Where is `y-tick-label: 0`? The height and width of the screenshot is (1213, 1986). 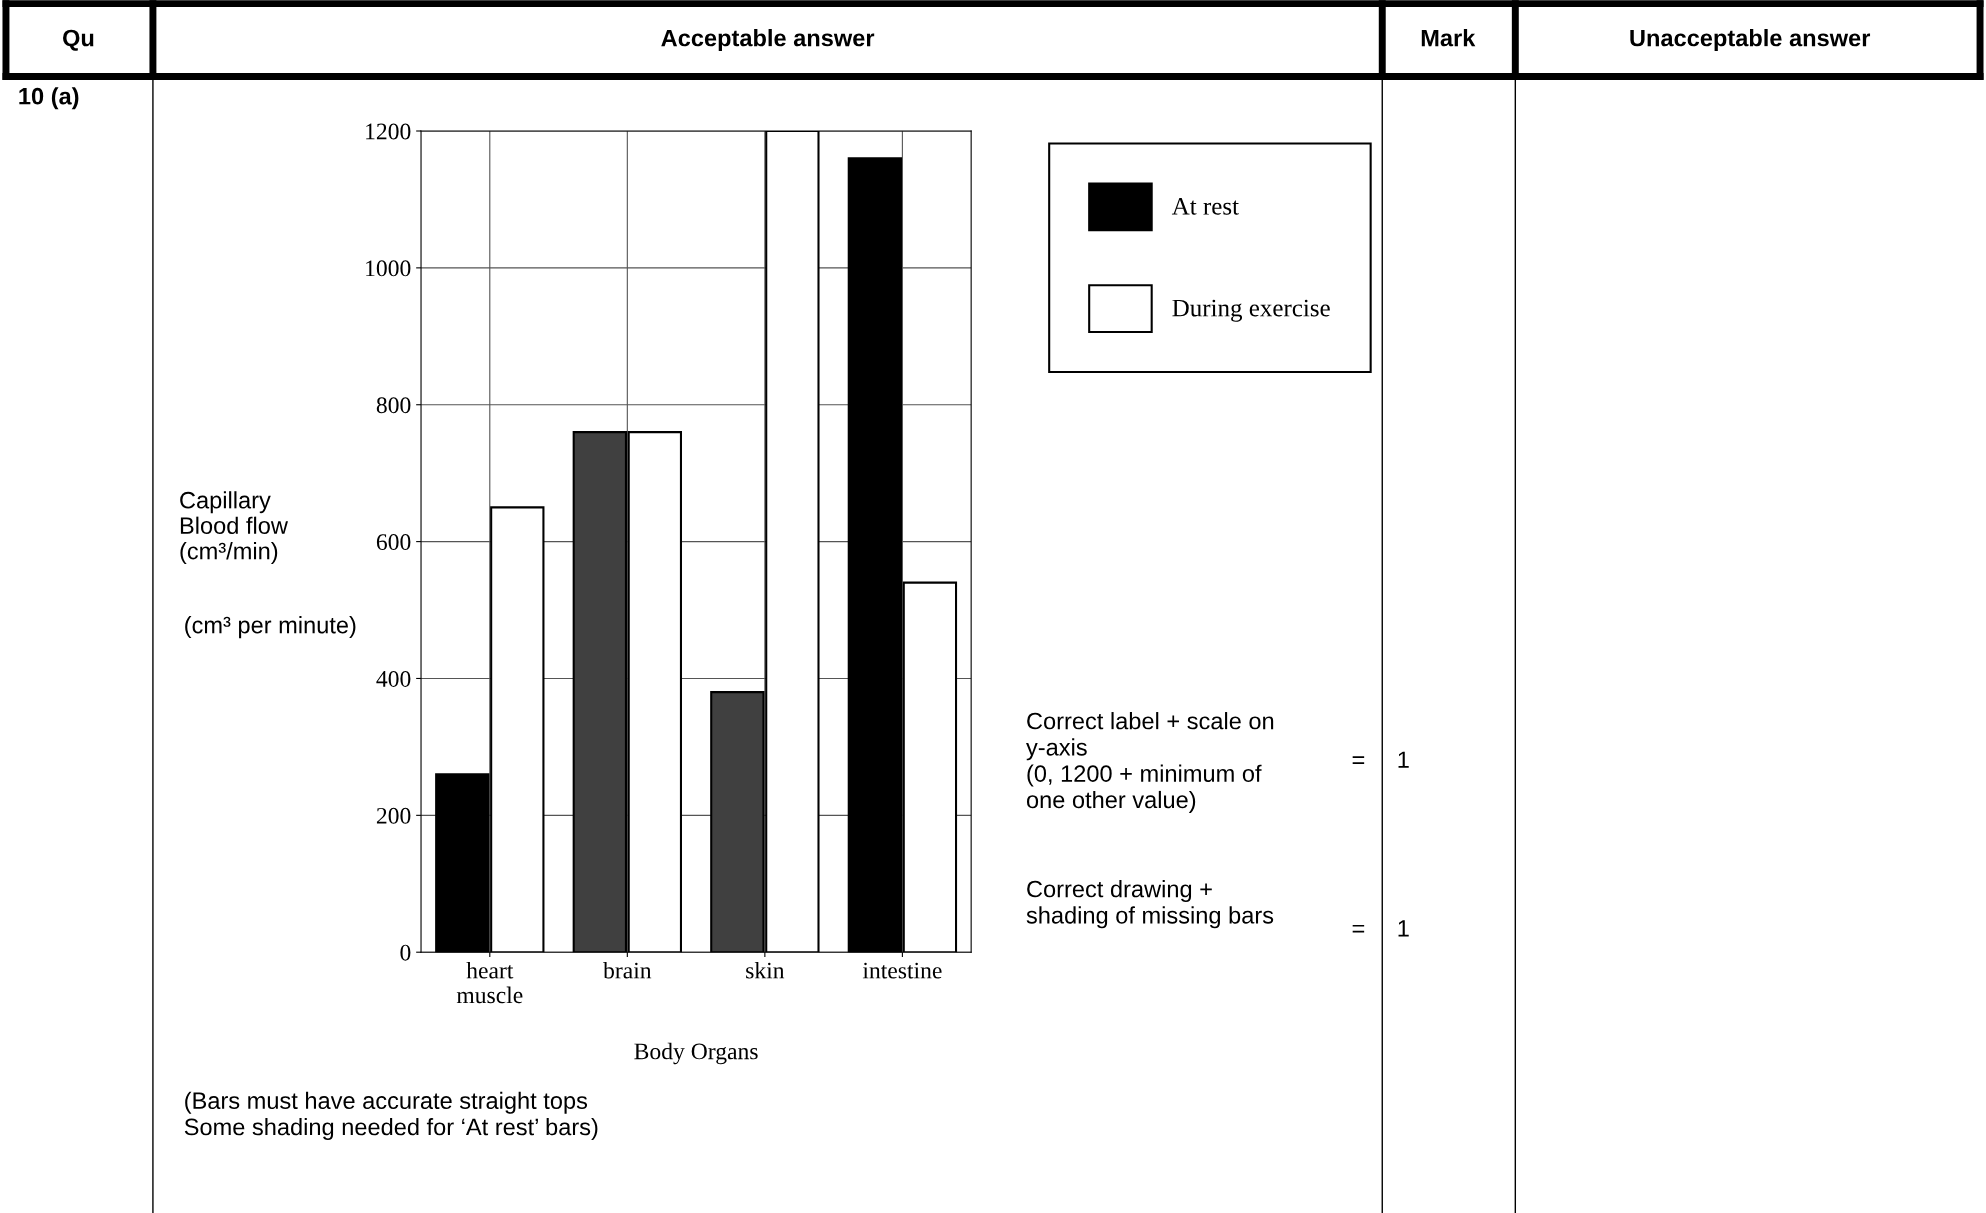
y-tick-label: 0 is located at coordinates (405, 952).